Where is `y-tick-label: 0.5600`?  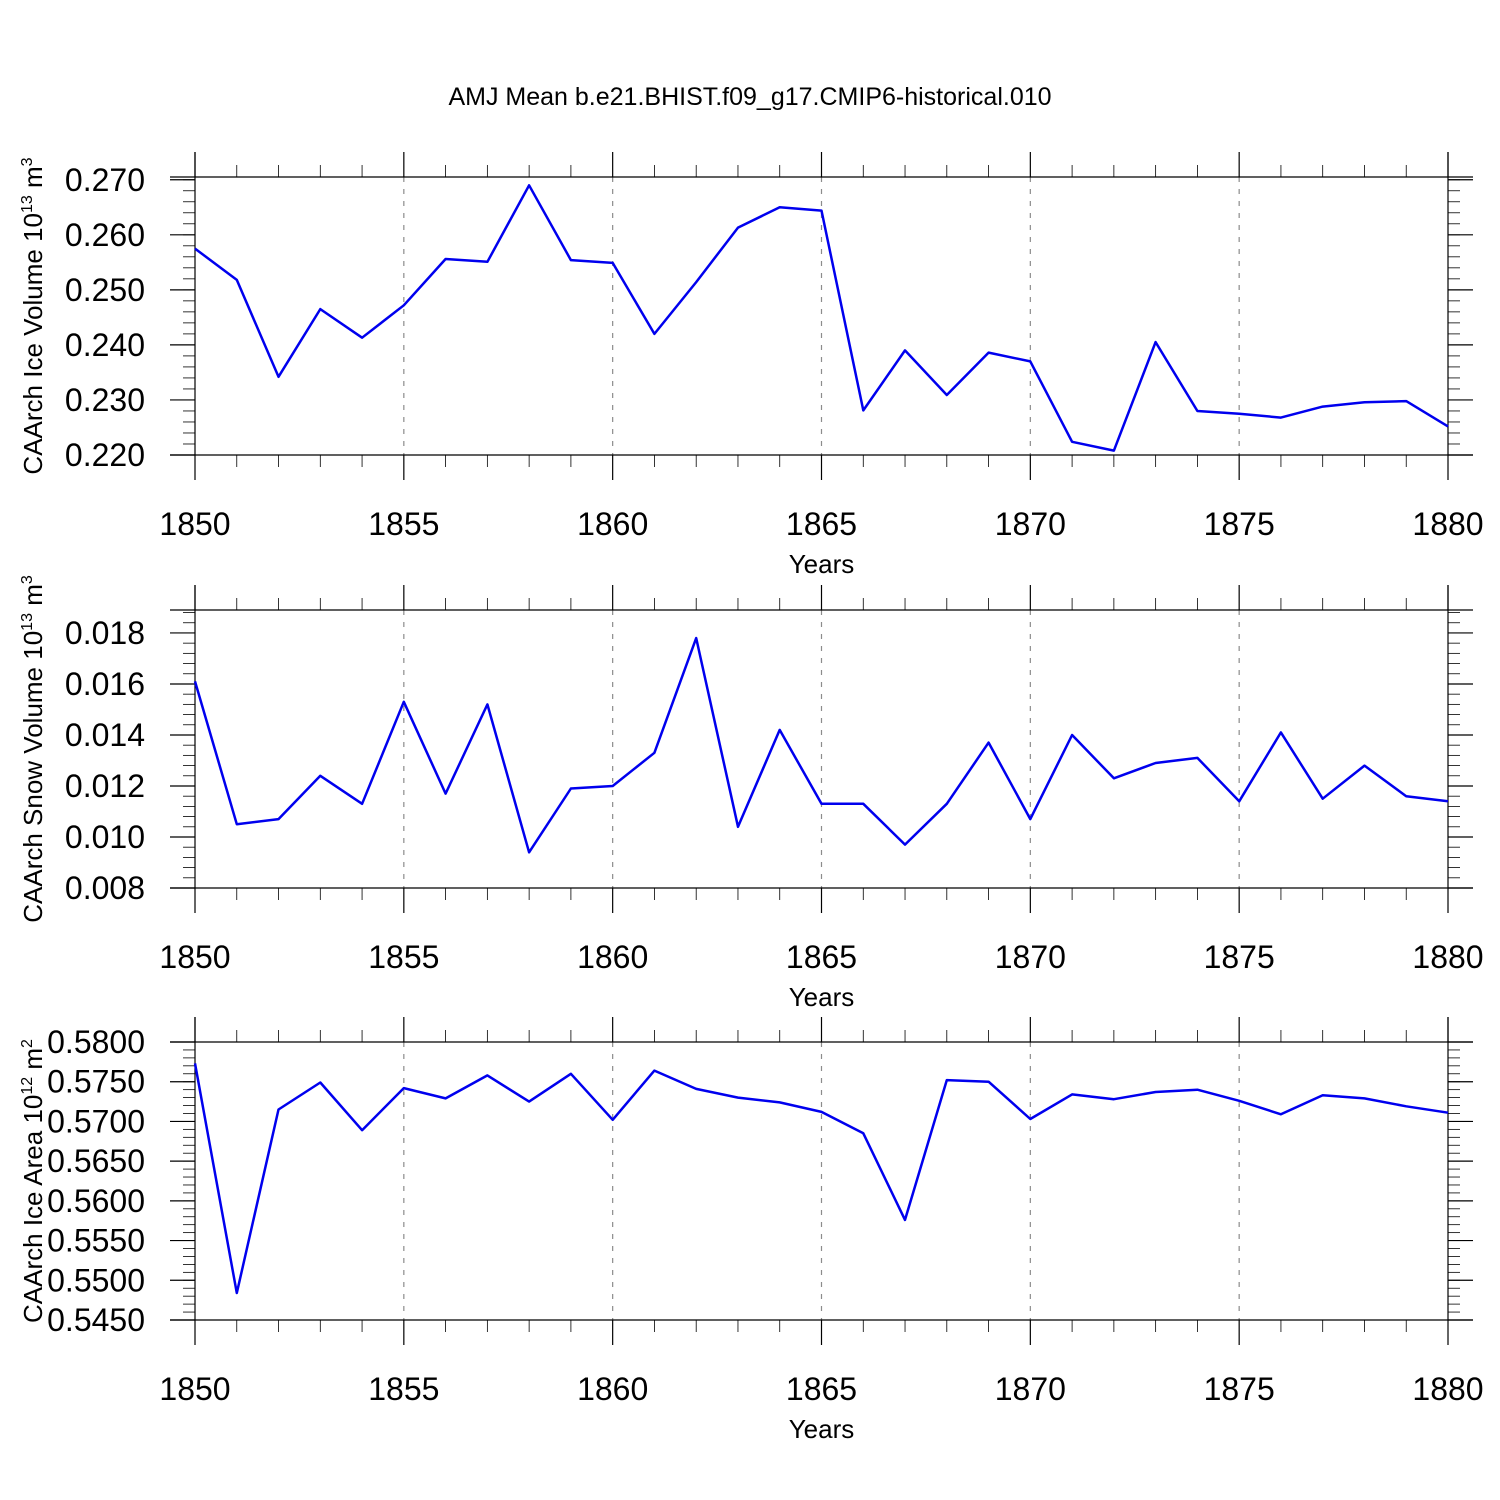 y-tick-label: 0.5600 is located at coordinates (96, 1201).